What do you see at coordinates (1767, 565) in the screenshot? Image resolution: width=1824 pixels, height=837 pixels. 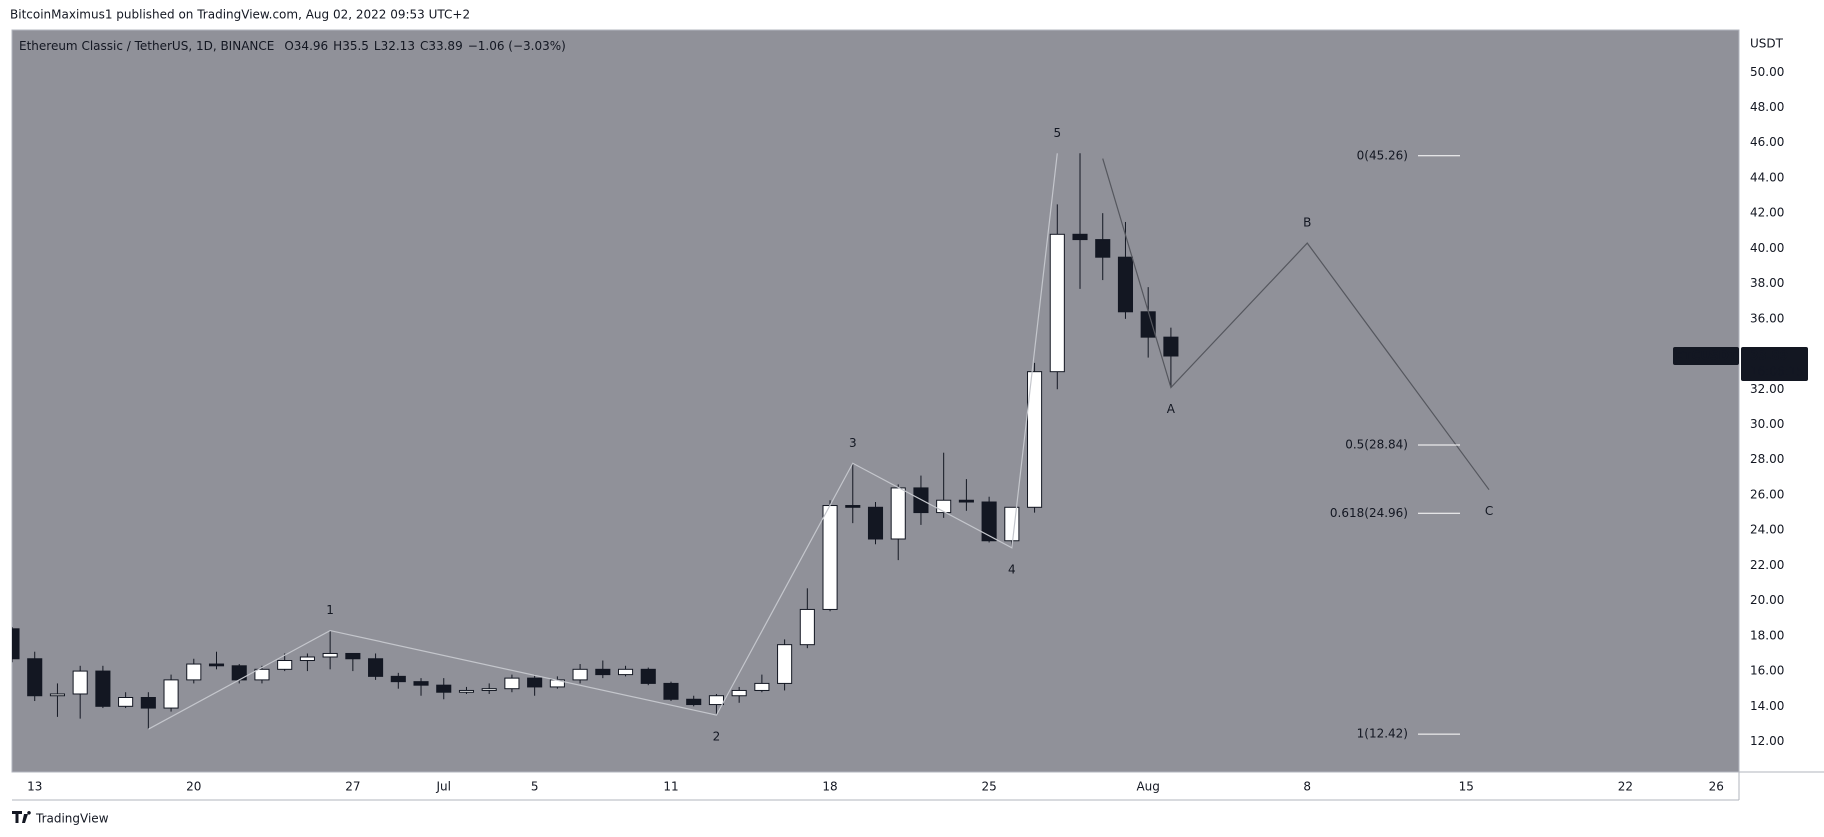 I see `y-tick-label: 22.00` at bounding box center [1767, 565].